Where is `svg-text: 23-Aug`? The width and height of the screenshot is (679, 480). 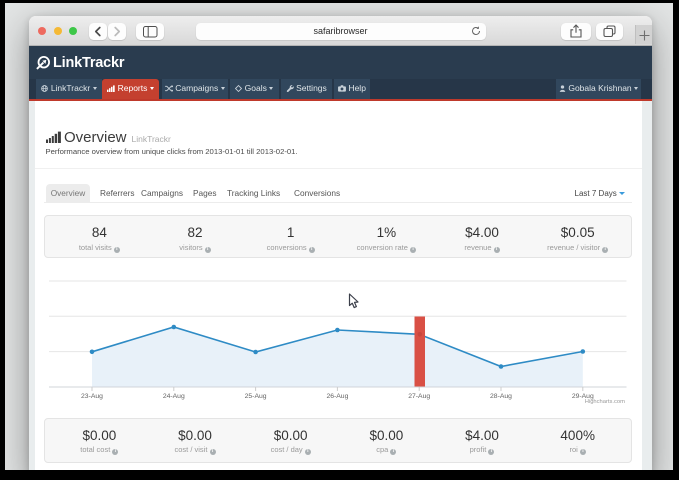
svg-text: 23-Aug is located at coordinates (92, 396).